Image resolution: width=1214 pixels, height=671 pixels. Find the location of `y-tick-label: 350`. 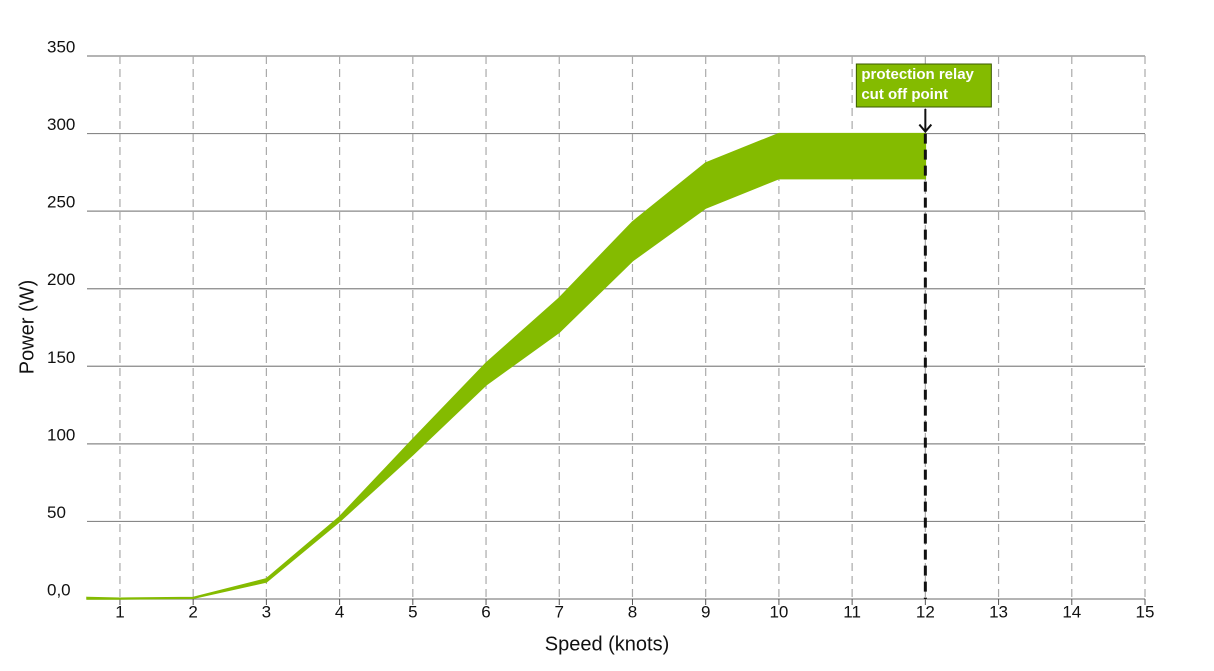

y-tick-label: 350 is located at coordinates (61, 46).